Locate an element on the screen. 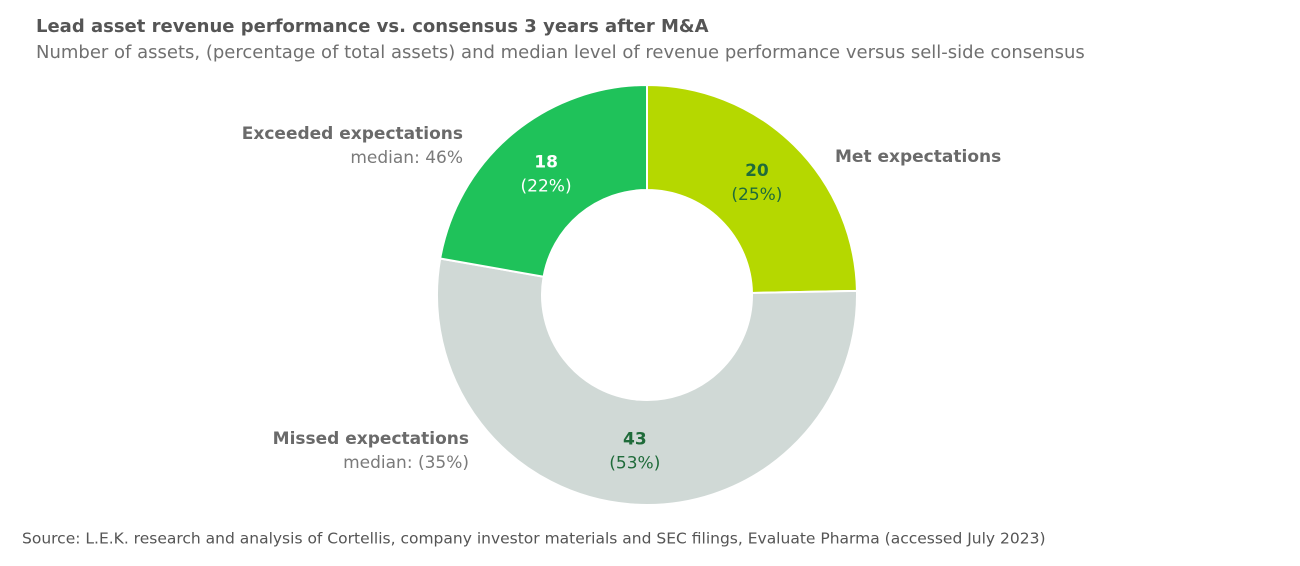  share-label: (22%) is located at coordinates (546, 187).